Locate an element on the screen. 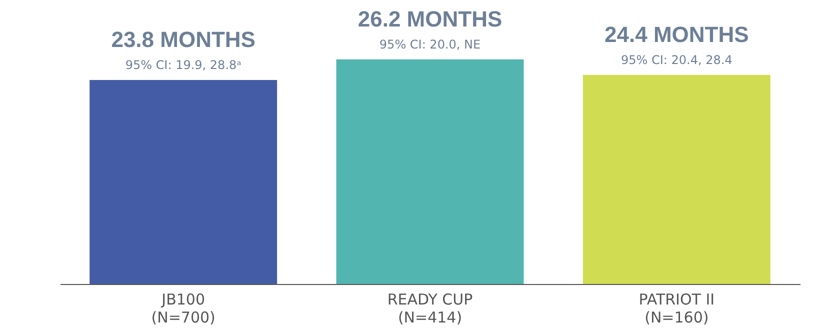 The image size is (834, 334). x-tick-label: JB100 (N=700) is located at coordinates (183, 308).